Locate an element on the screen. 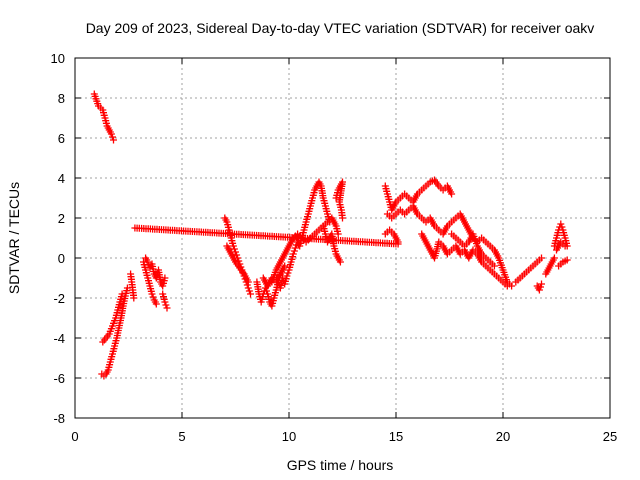  y-axis-label: SDTVAR / TECUs is located at coordinates (14, 238).